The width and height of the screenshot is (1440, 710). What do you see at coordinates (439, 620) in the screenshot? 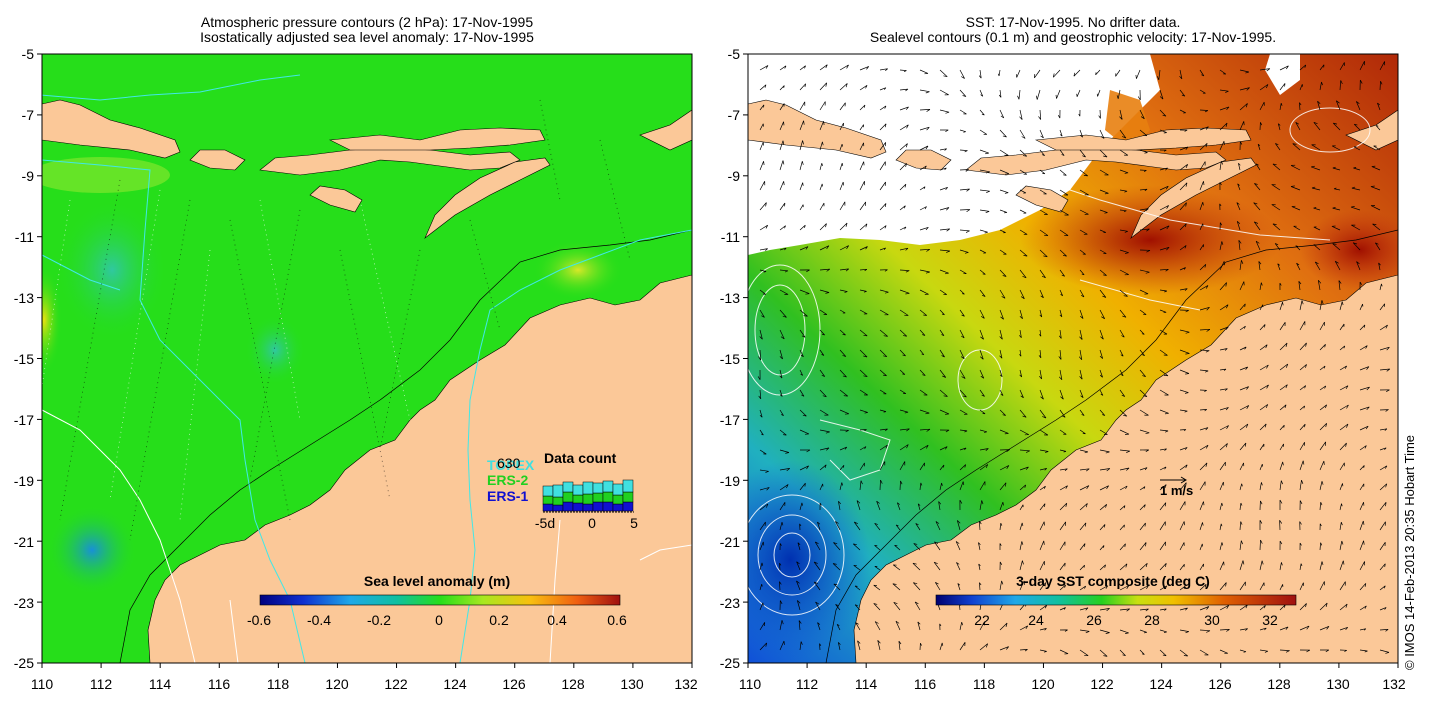
I see `left-colorbar-tick: 0` at bounding box center [439, 620].